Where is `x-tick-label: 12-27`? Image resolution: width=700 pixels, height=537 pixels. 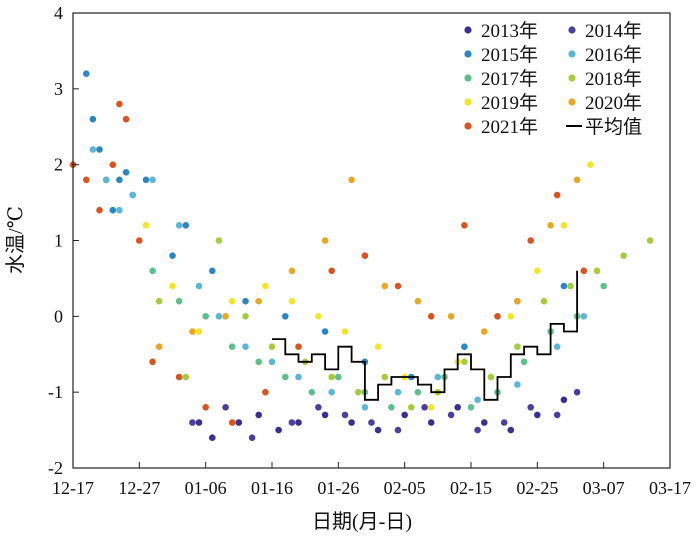 x-tick-label: 12-27 is located at coordinates (139, 488).